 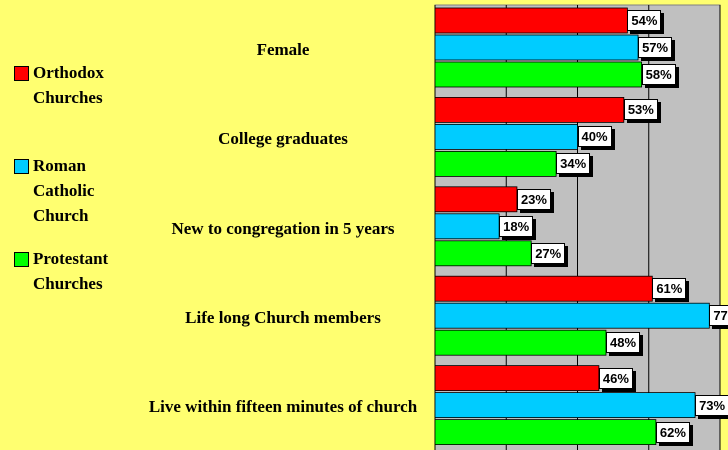 What do you see at coordinates (644, 20) in the screenshot?
I see `value-label: 54%` at bounding box center [644, 20].